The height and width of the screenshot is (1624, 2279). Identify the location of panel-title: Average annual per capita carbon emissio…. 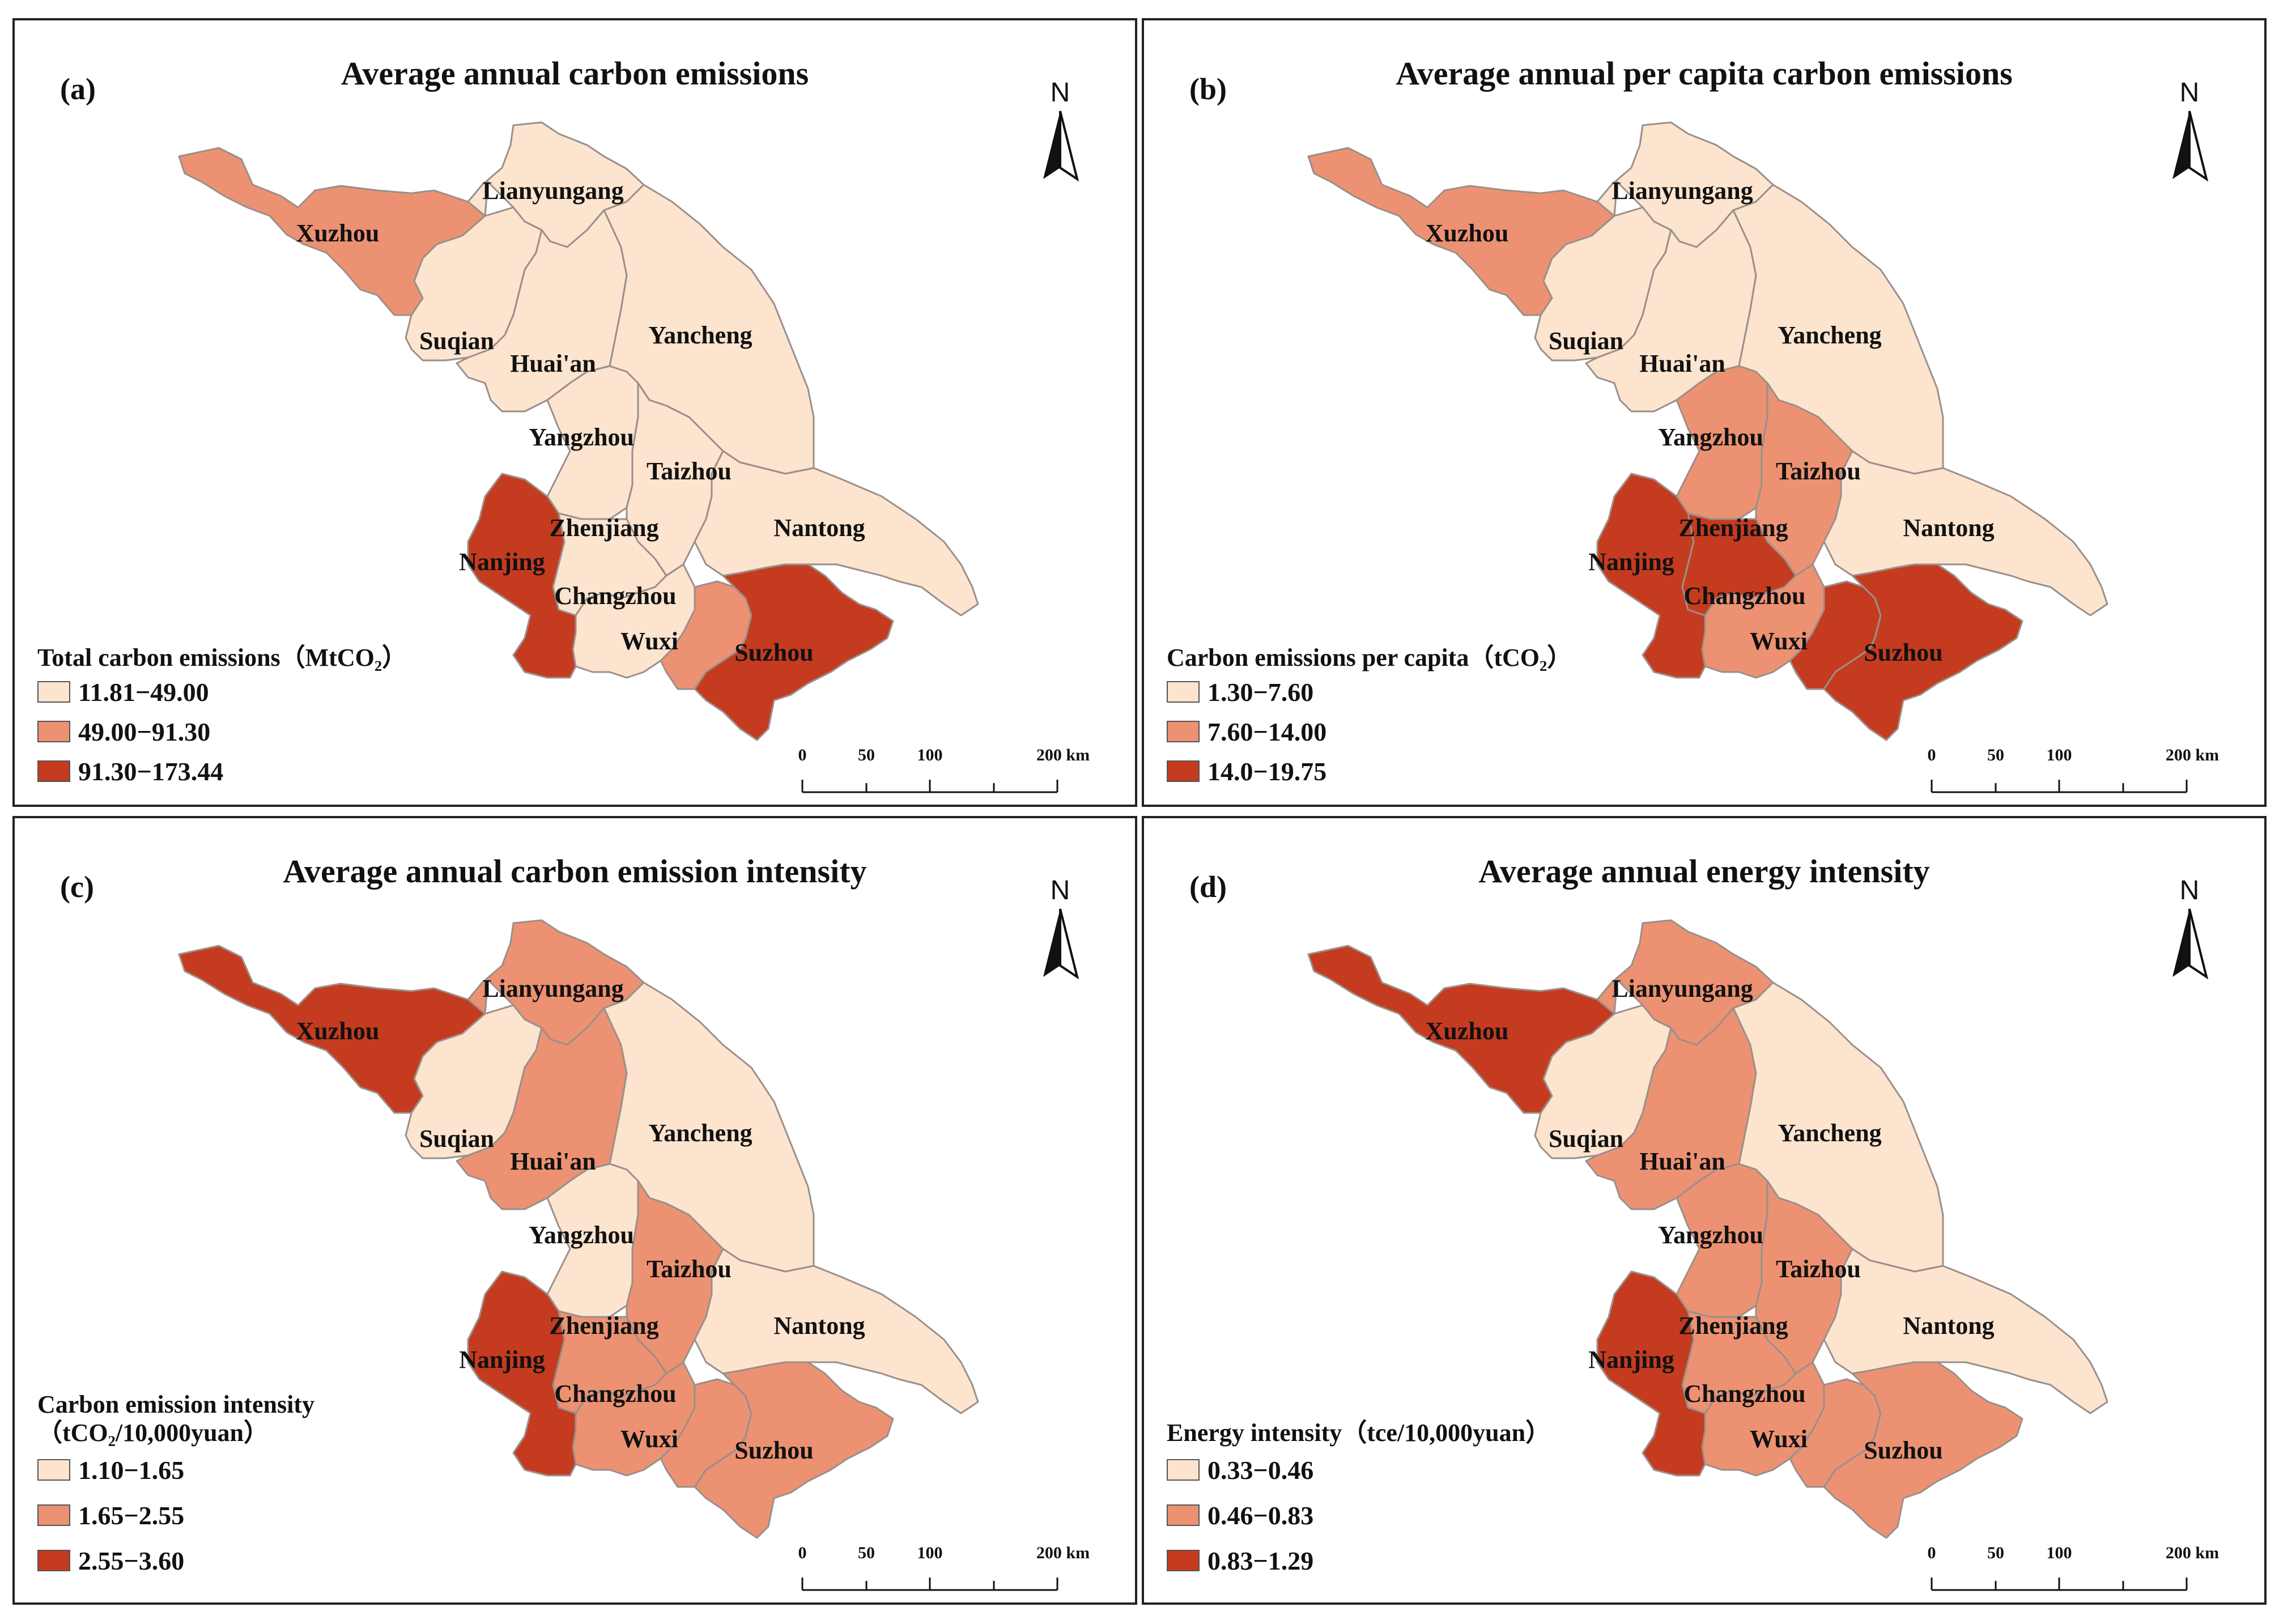
(1704, 74).